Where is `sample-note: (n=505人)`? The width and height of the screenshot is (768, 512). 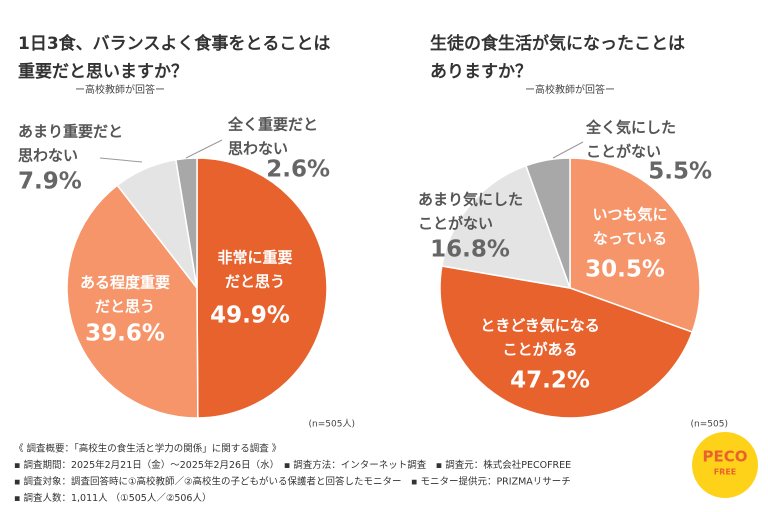
sample-note: (n=505人) is located at coordinates (332, 424).